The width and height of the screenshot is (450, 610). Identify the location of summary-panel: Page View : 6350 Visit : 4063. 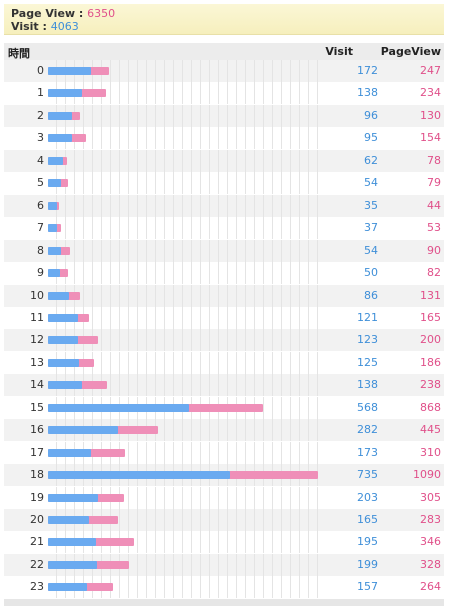
(224, 19).